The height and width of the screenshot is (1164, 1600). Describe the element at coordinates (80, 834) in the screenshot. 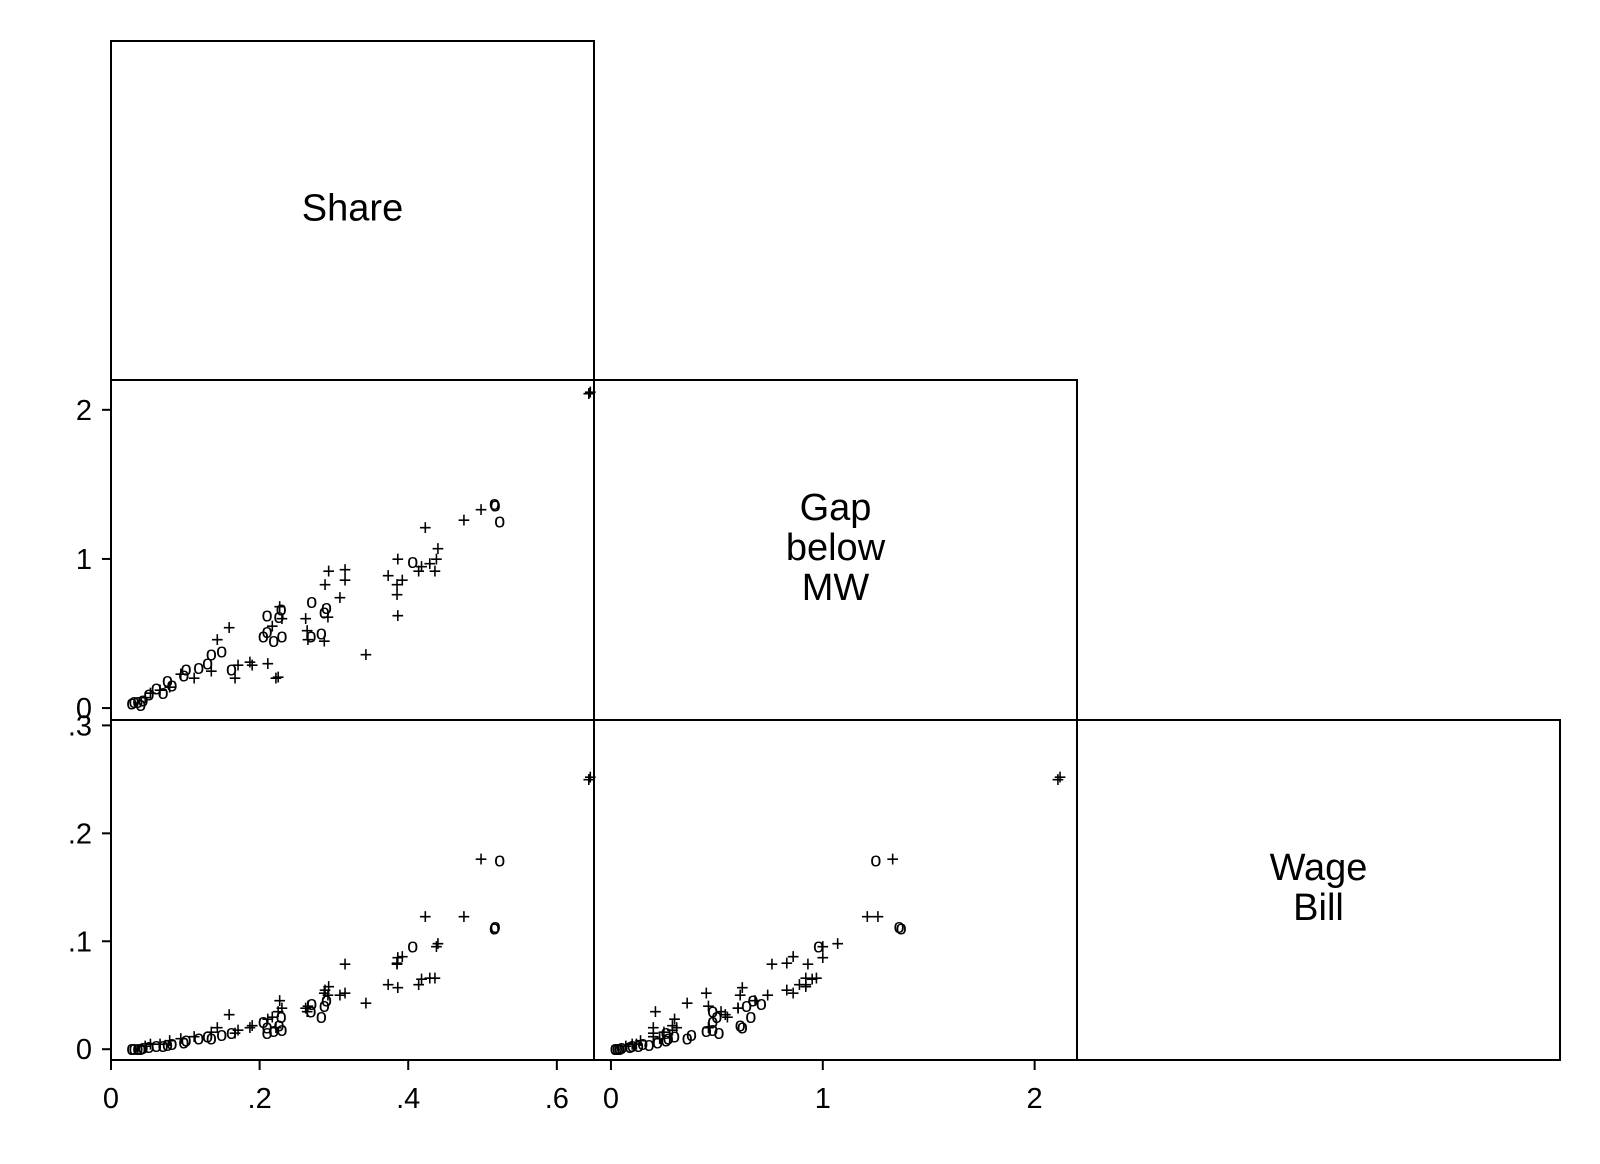

I see `y-tick-label-wage: .2` at that location.